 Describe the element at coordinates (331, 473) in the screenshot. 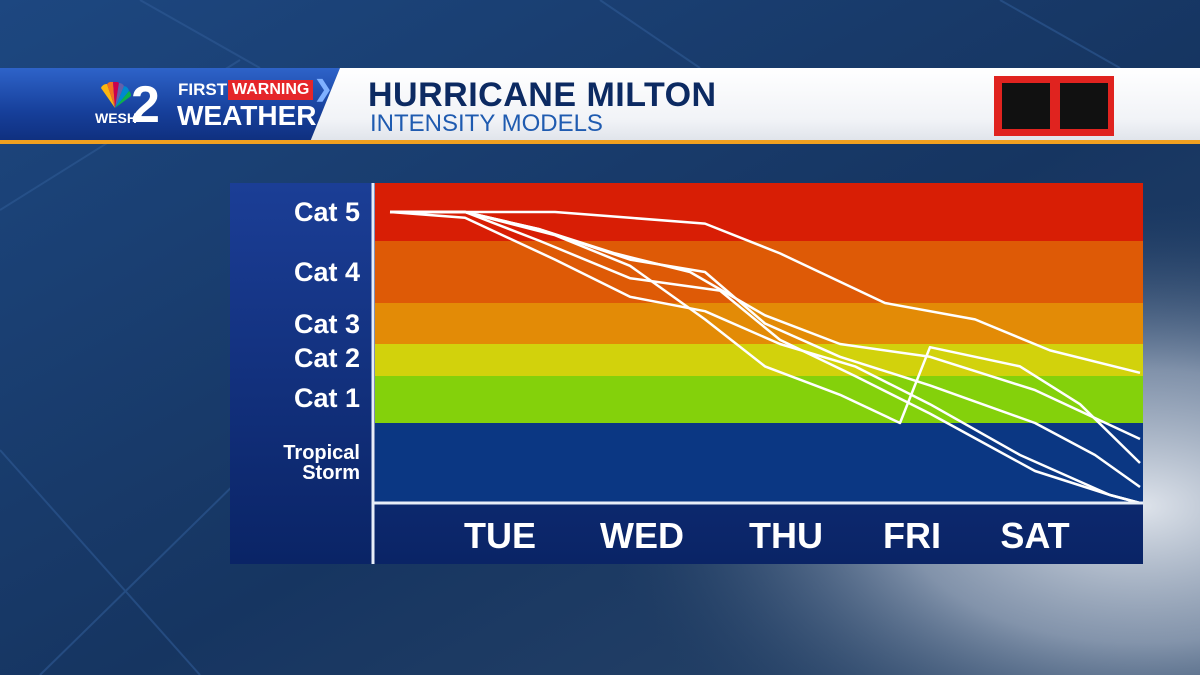

I see `y-tick-label-tropical-storm: Storm` at that location.